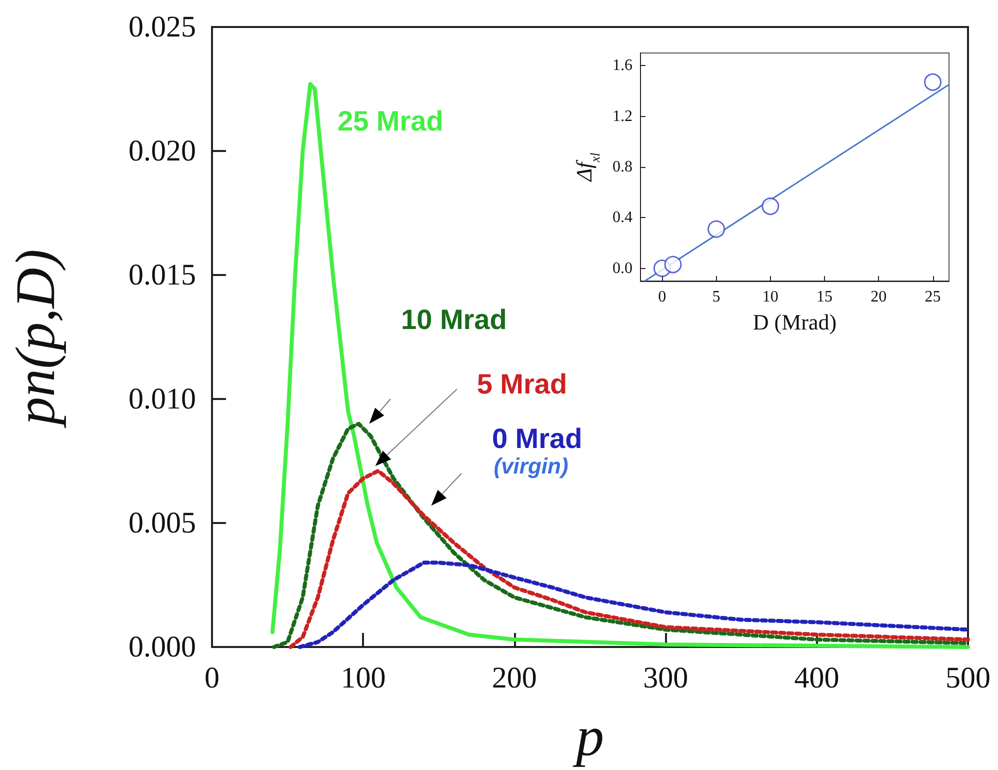 The image size is (998, 770). I want to click on y-tick-label: 0.000, so click(162, 647).